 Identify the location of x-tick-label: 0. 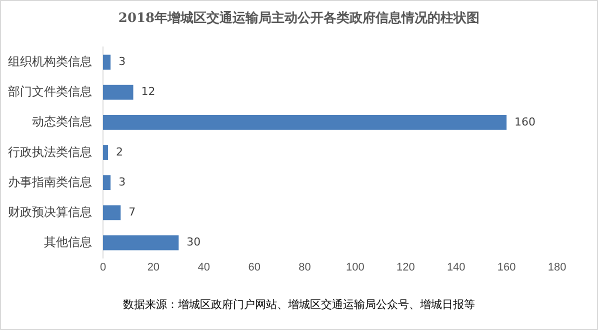
(103, 267).